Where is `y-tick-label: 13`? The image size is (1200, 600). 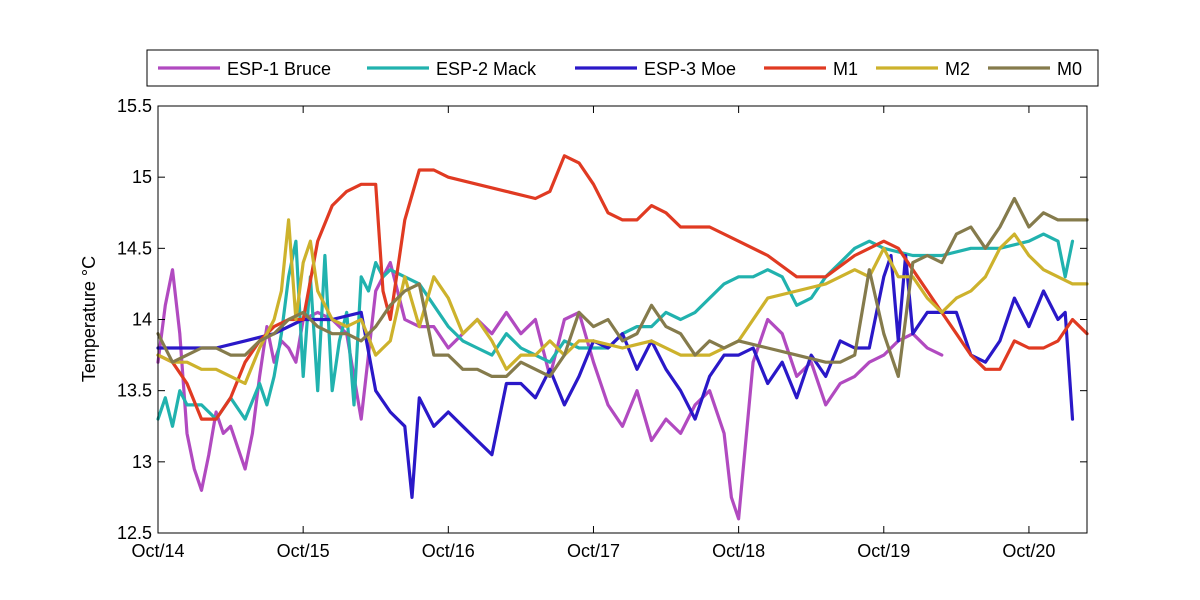 y-tick-label: 13 is located at coordinates (142, 462).